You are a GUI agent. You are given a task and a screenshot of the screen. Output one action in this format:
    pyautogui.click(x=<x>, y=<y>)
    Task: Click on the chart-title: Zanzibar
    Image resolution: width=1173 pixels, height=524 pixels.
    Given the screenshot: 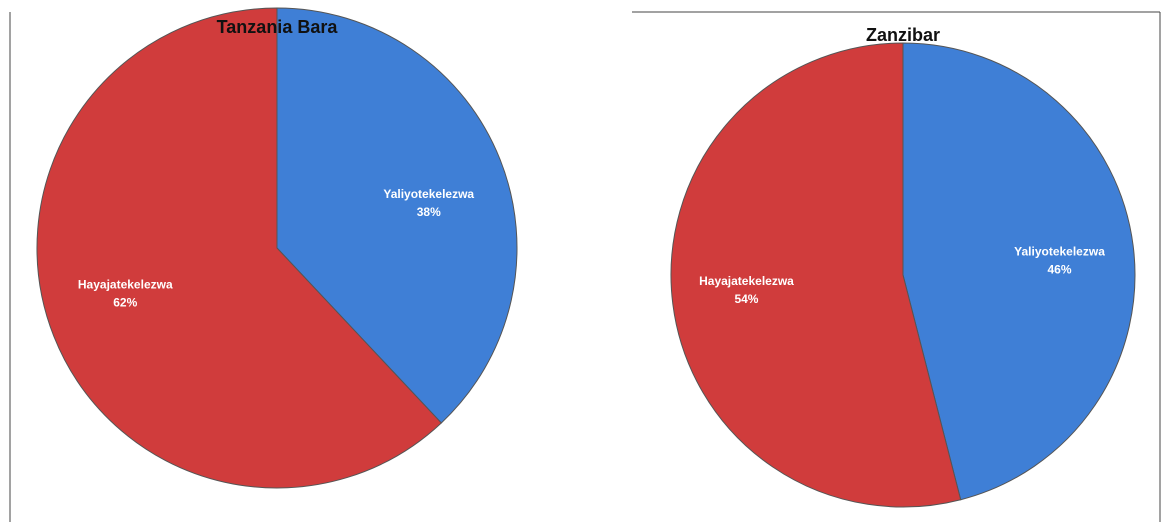 What is the action you would take?
    pyautogui.click(x=903, y=35)
    